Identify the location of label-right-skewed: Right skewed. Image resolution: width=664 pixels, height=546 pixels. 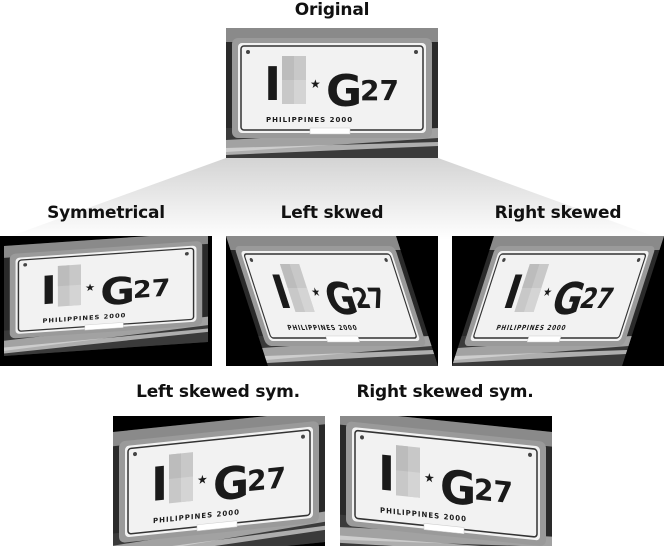
(558, 213).